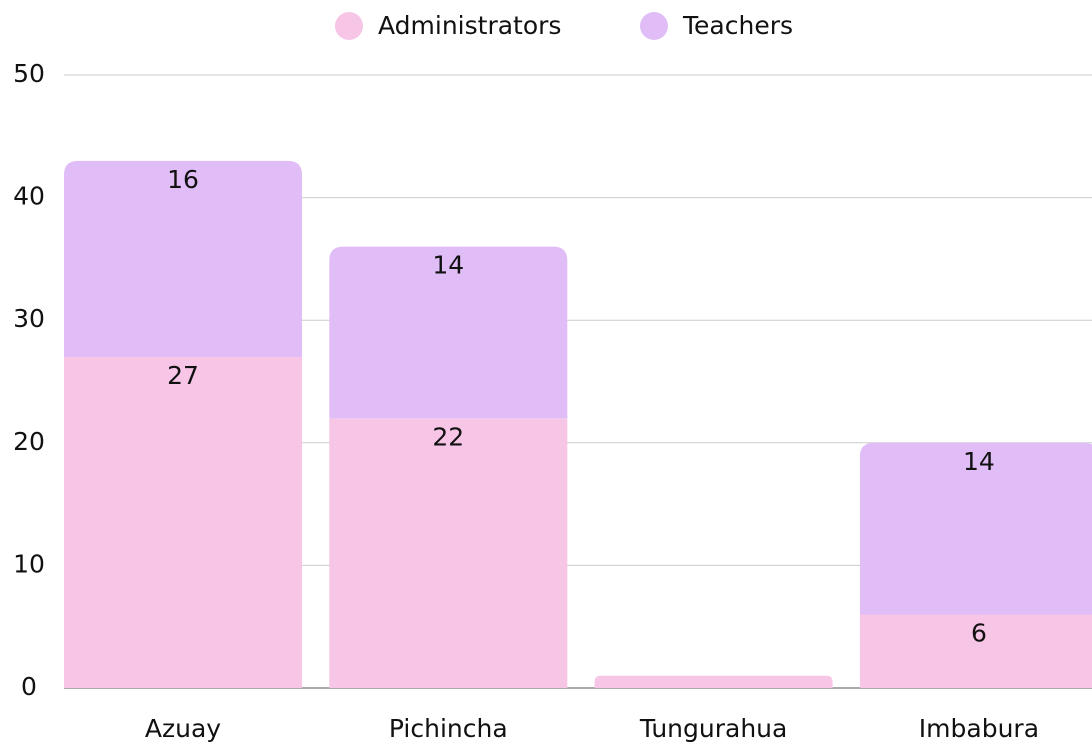  Describe the element at coordinates (183, 179) in the screenshot. I see `data-label: 16` at that location.